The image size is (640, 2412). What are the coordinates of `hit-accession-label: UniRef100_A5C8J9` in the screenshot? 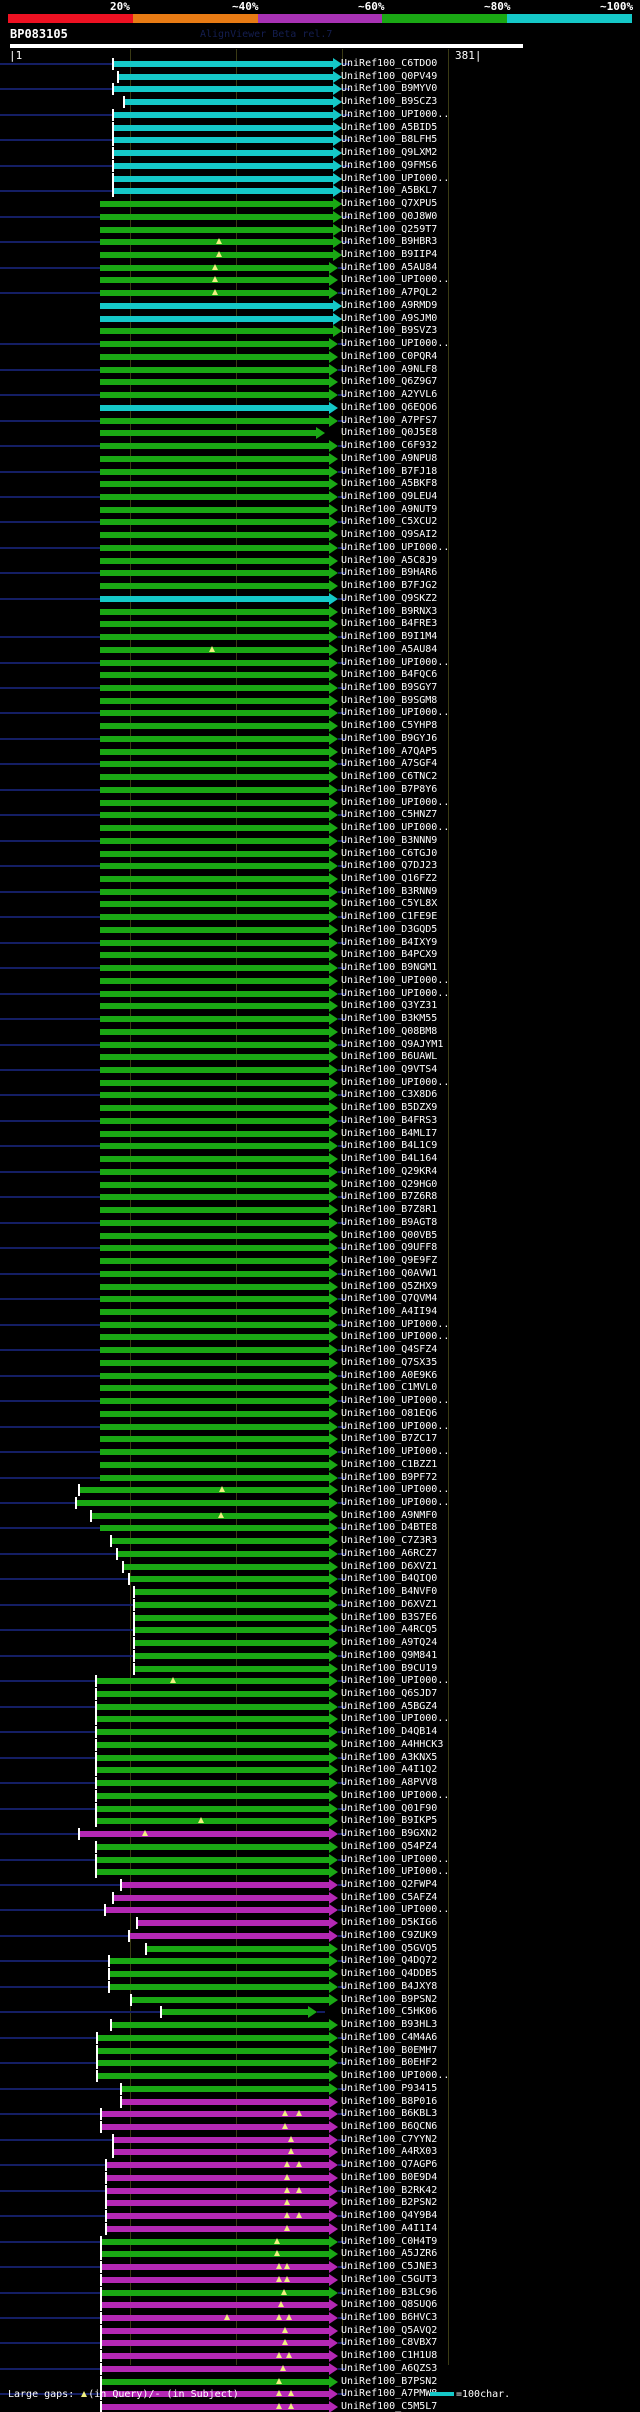 It's located at (389, 560).